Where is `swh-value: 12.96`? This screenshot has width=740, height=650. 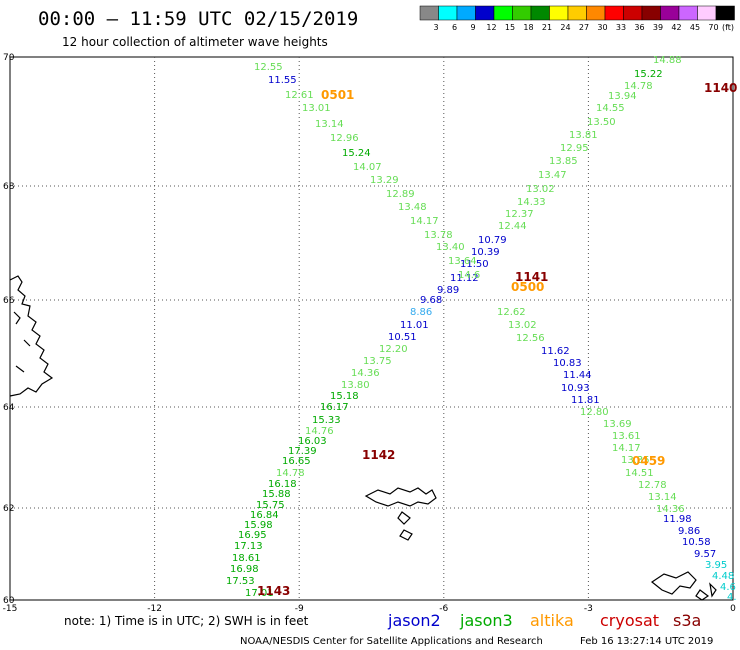
swh-value: 12.96 is located at coordinates (344, 138).